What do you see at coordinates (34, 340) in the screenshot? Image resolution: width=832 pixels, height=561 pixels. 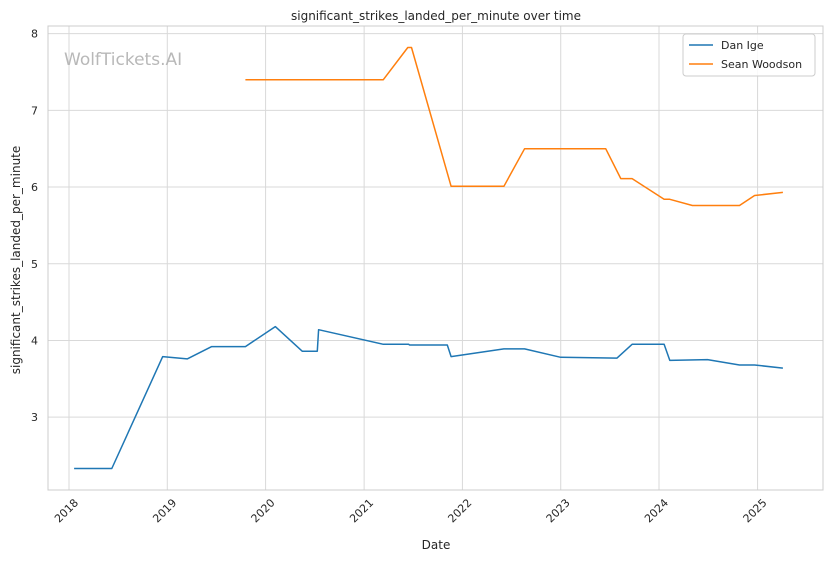 I see `y-tick-label: 4` at bounding box center [34, 340].